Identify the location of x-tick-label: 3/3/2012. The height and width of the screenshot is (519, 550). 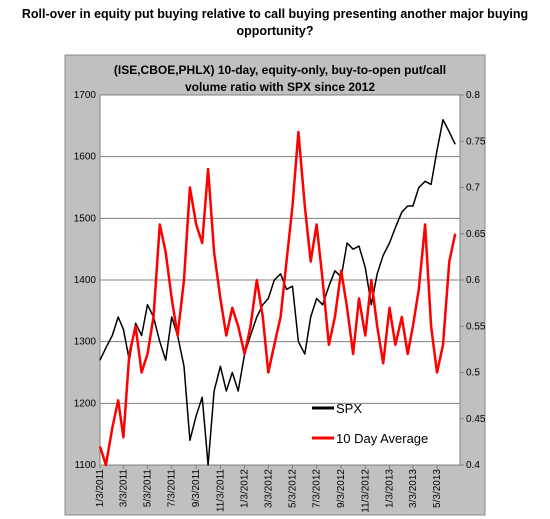
(268, 488).